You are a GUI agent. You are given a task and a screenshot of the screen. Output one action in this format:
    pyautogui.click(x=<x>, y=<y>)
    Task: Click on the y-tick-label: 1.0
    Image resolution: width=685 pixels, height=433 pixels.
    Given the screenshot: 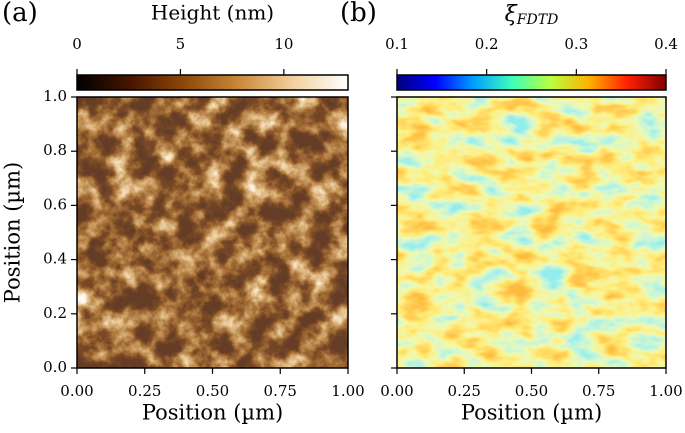 What is the action you would take?
    pyautogui.click(x=55, y=96)
    